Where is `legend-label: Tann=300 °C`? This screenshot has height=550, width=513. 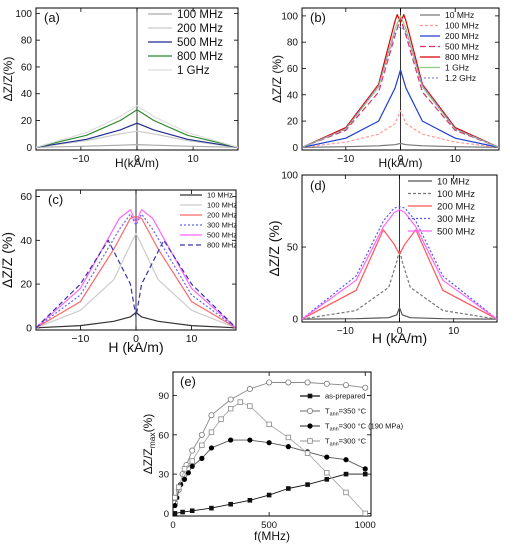
legend-label: Tann=300 °C is located at coordinates (346, 442).